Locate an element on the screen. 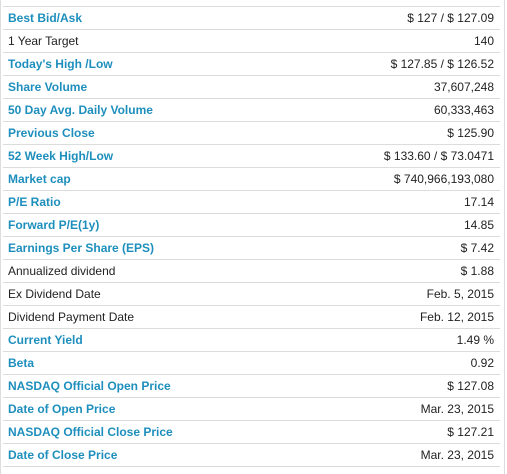  table-row: Forward P/E(1y) 14.85 is located at coordinates (251, 225).